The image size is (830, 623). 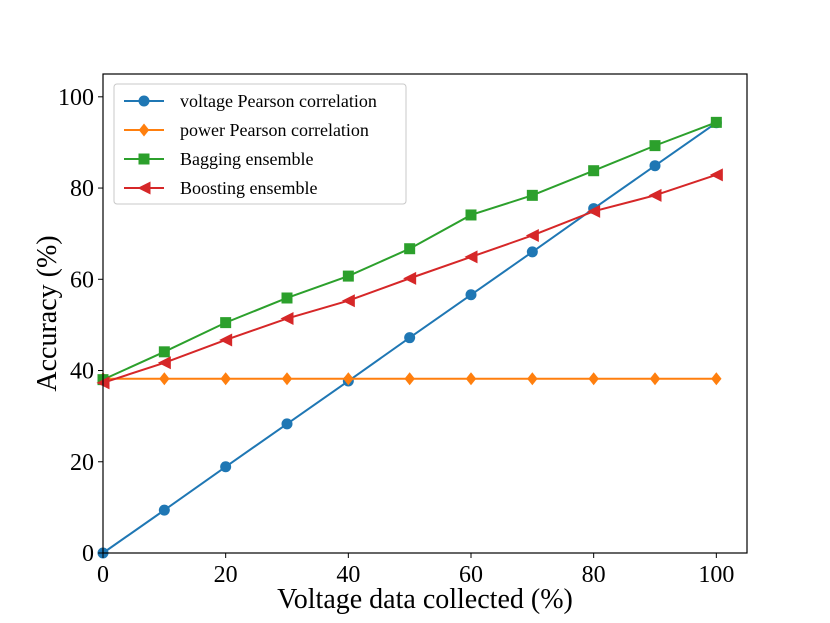 I want to click on legend-label: voltage Pearson correlation, so click(x=278, y=101).